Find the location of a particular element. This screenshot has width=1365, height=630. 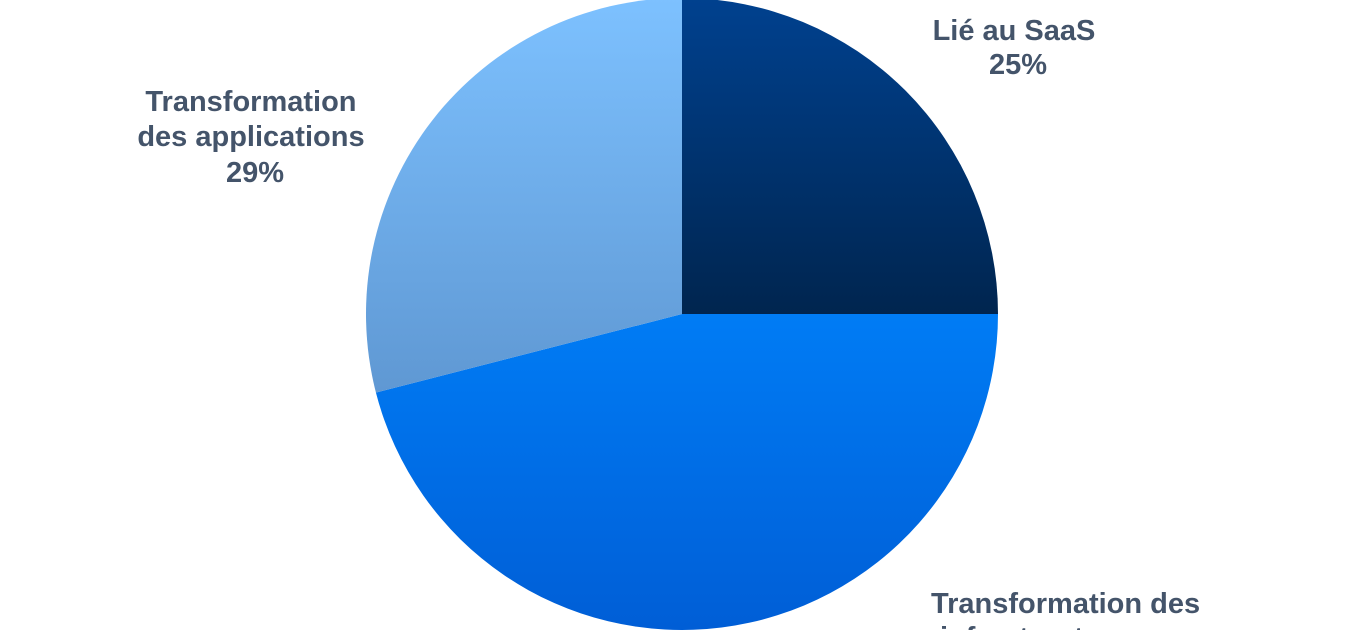

label-applications-line2: des applications is located at coordinates (250, 137).